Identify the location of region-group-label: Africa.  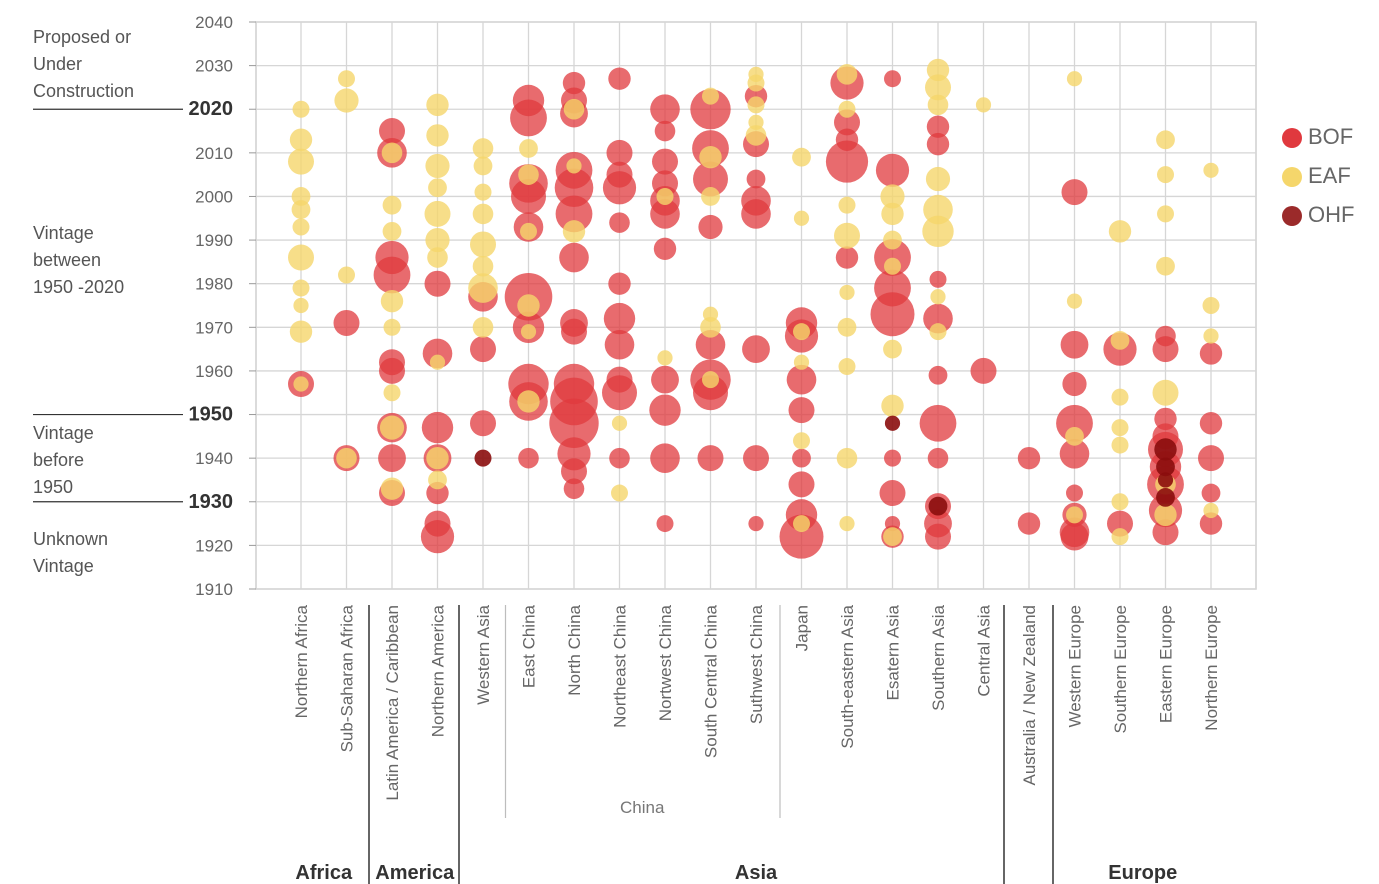
(324, 873).